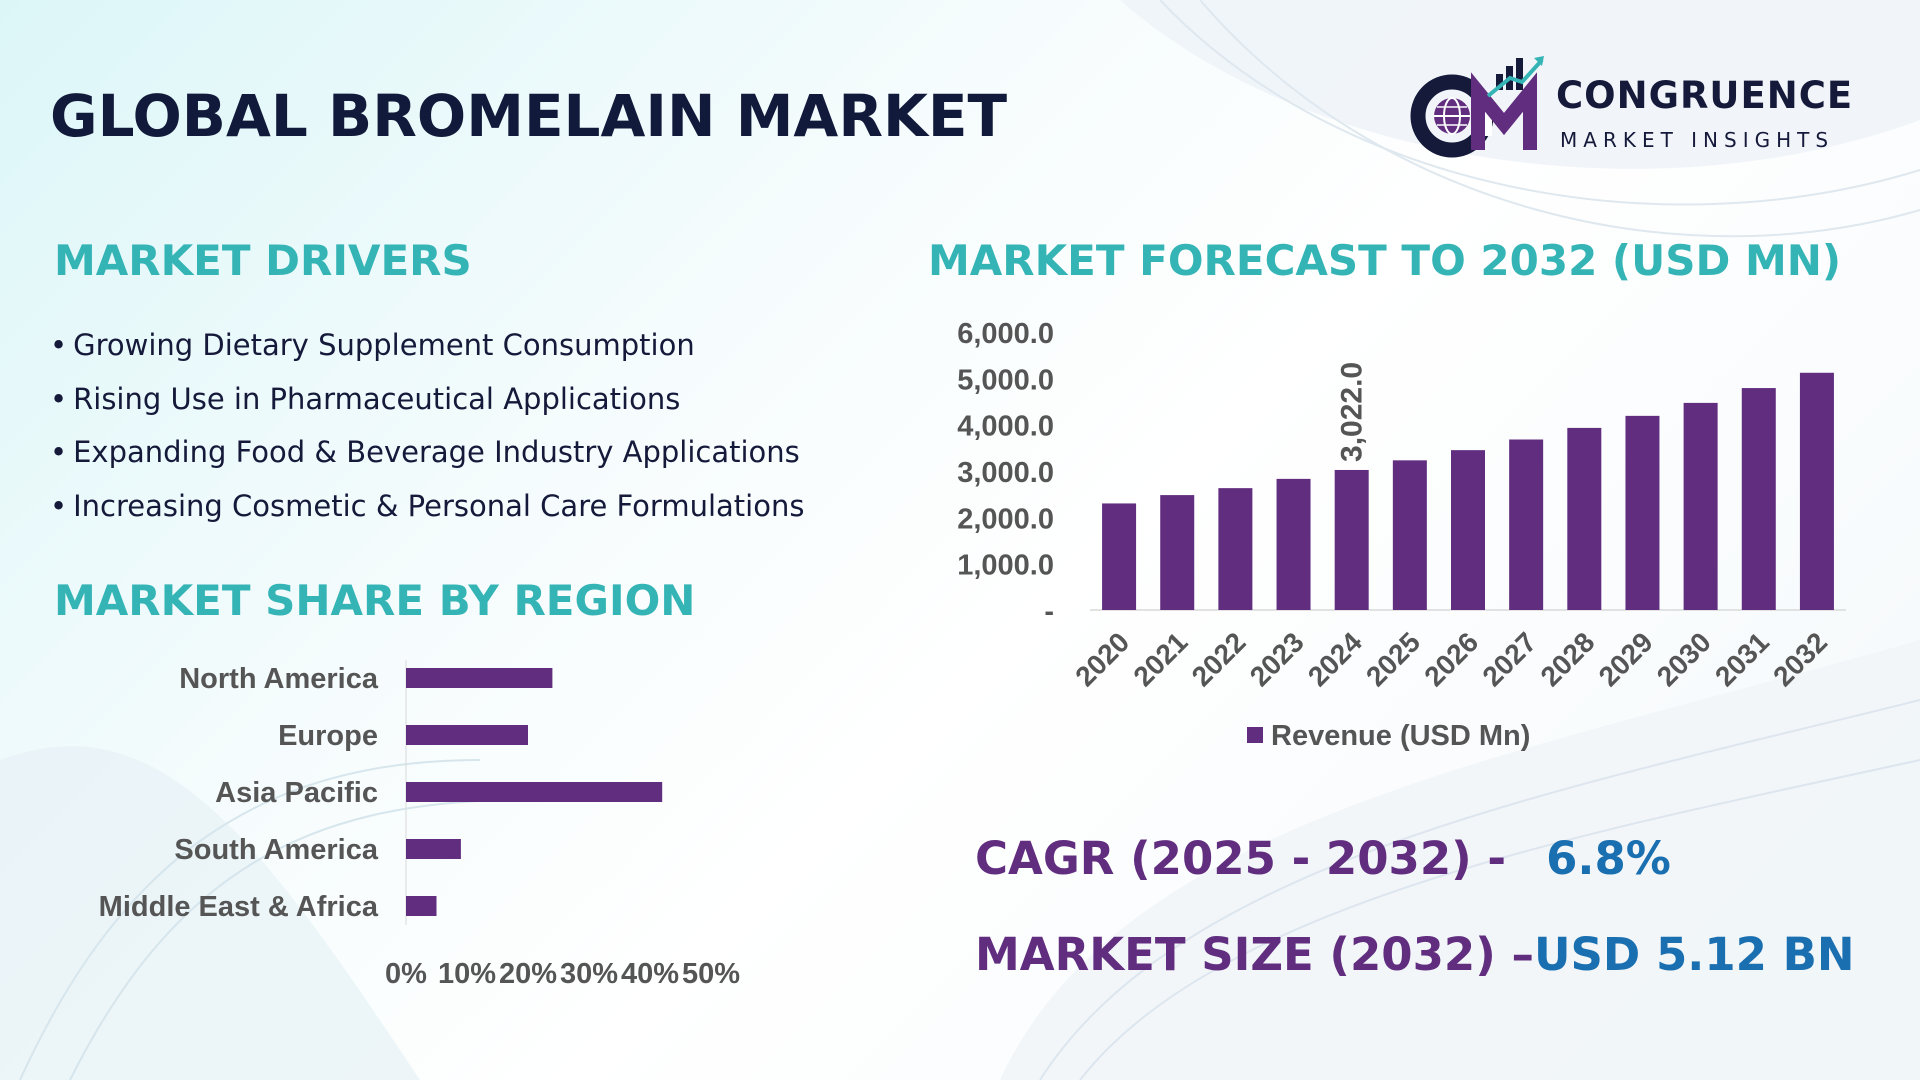  I want to click on page-title: GLOBAL BROMELAIN MARKET, so click(529, 116).